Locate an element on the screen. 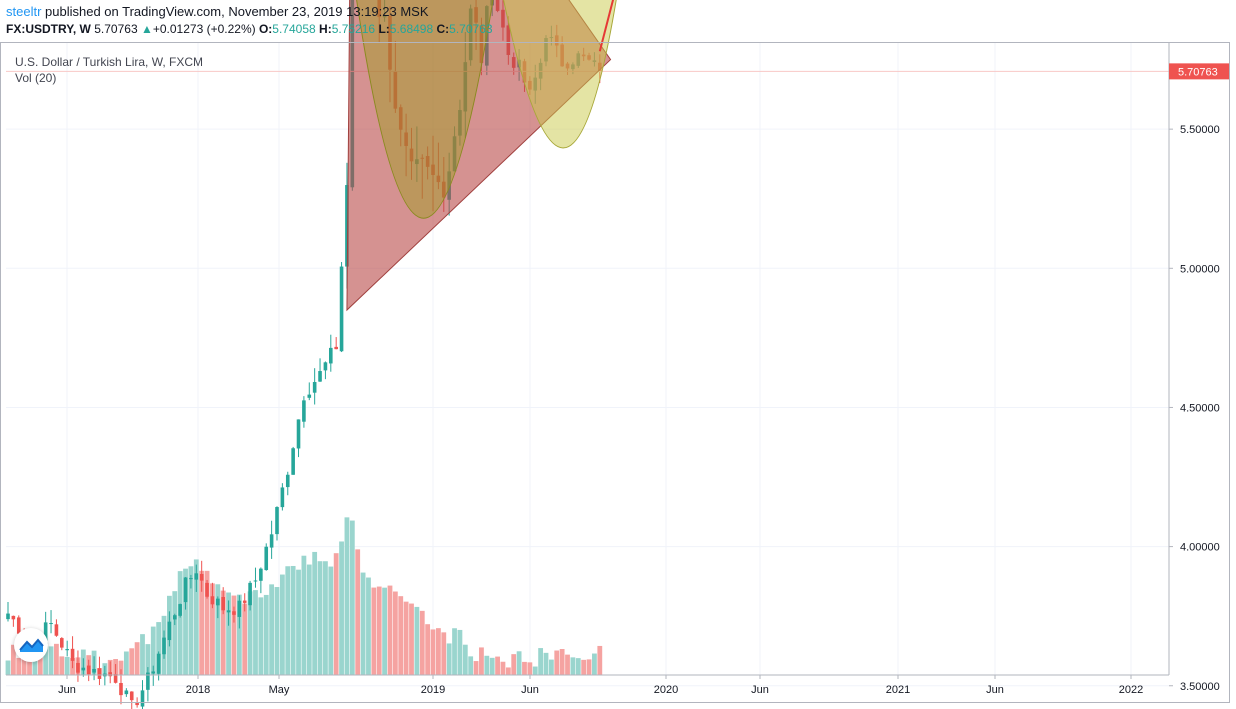 This screenshot has height=709, width=1236. y-tick-label: 4.00000 is located at coordinates (1200, 548).